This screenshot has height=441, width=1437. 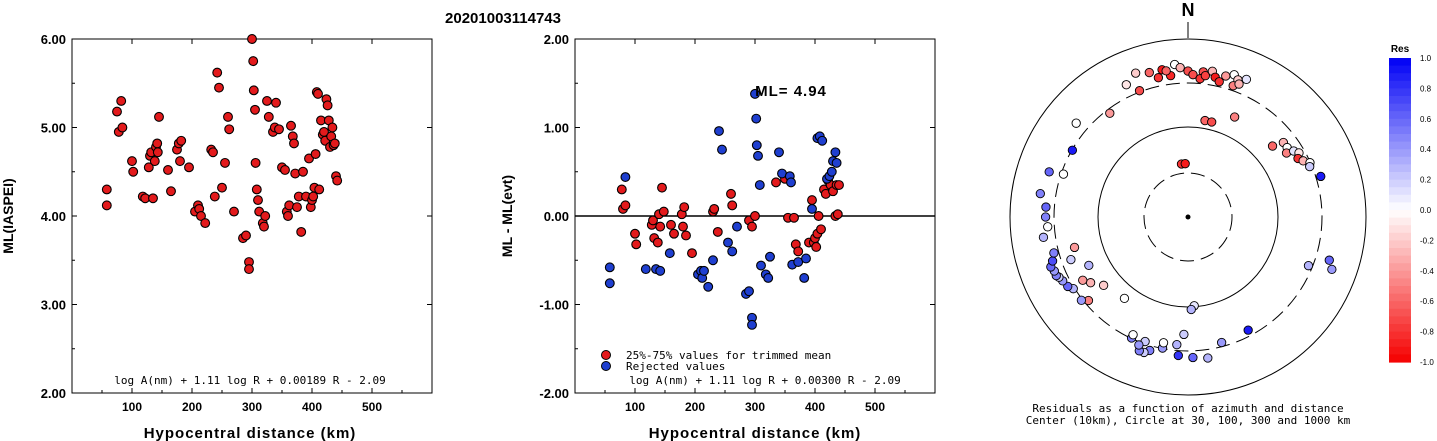 I want to click on left-ytick-label: 5.00, so click(x=53, y=128).